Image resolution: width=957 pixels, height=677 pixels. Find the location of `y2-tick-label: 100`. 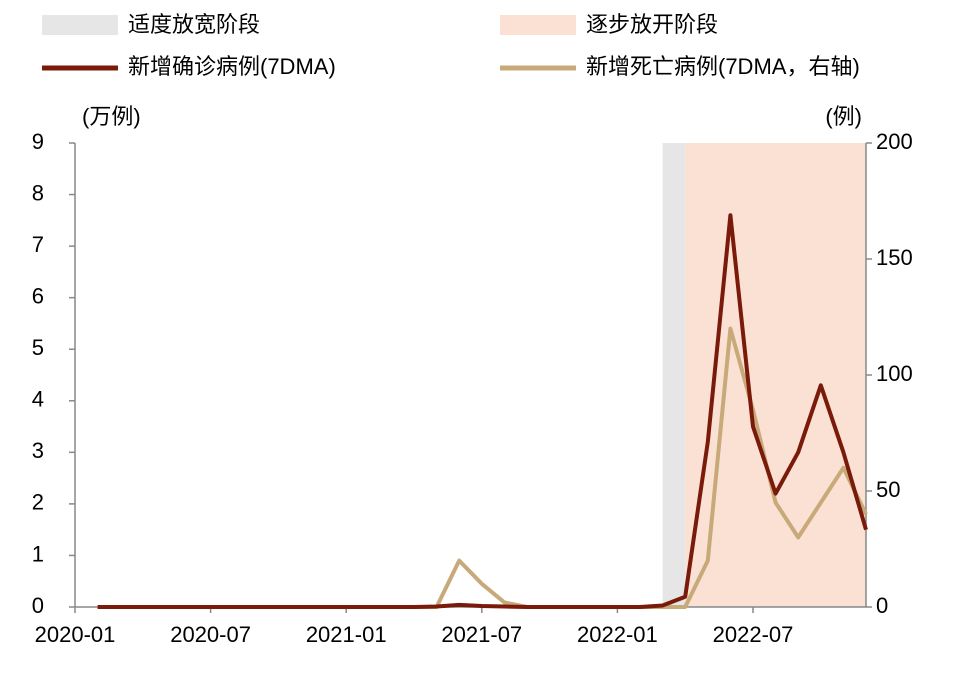

y2-tick-label: 100 is located at coordinates (894, 373).